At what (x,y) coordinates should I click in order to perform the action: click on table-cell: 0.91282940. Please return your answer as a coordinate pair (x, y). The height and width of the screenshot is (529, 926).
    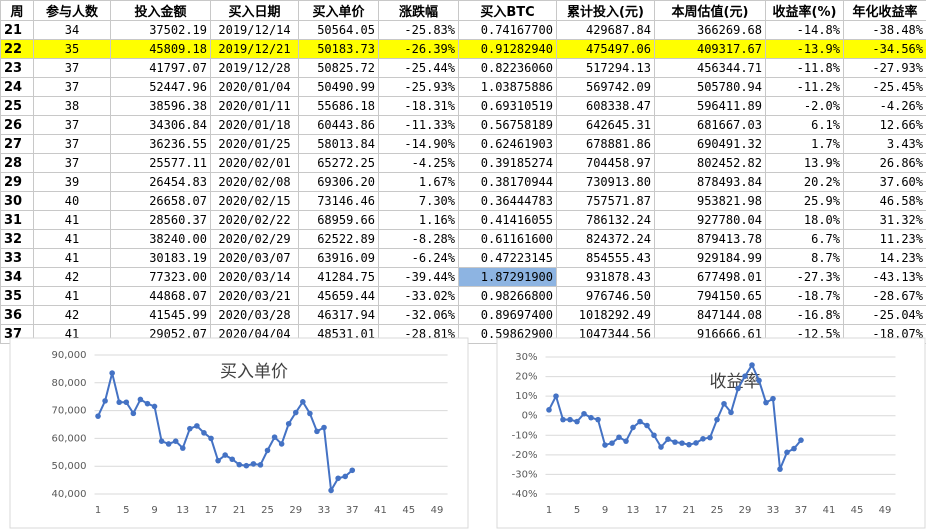
    Looking at the image, I should click on (507, 49).